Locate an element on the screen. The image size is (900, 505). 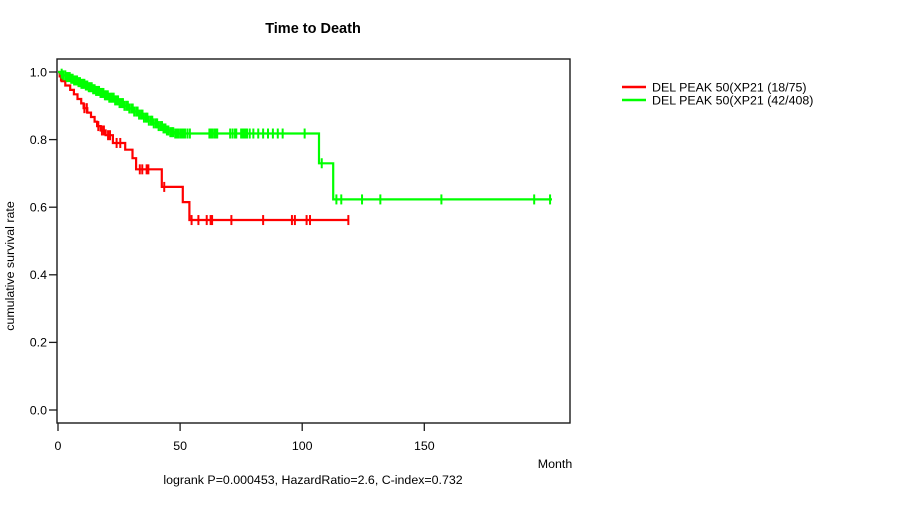
survival-curve-red is located at coordinates (203, 146).